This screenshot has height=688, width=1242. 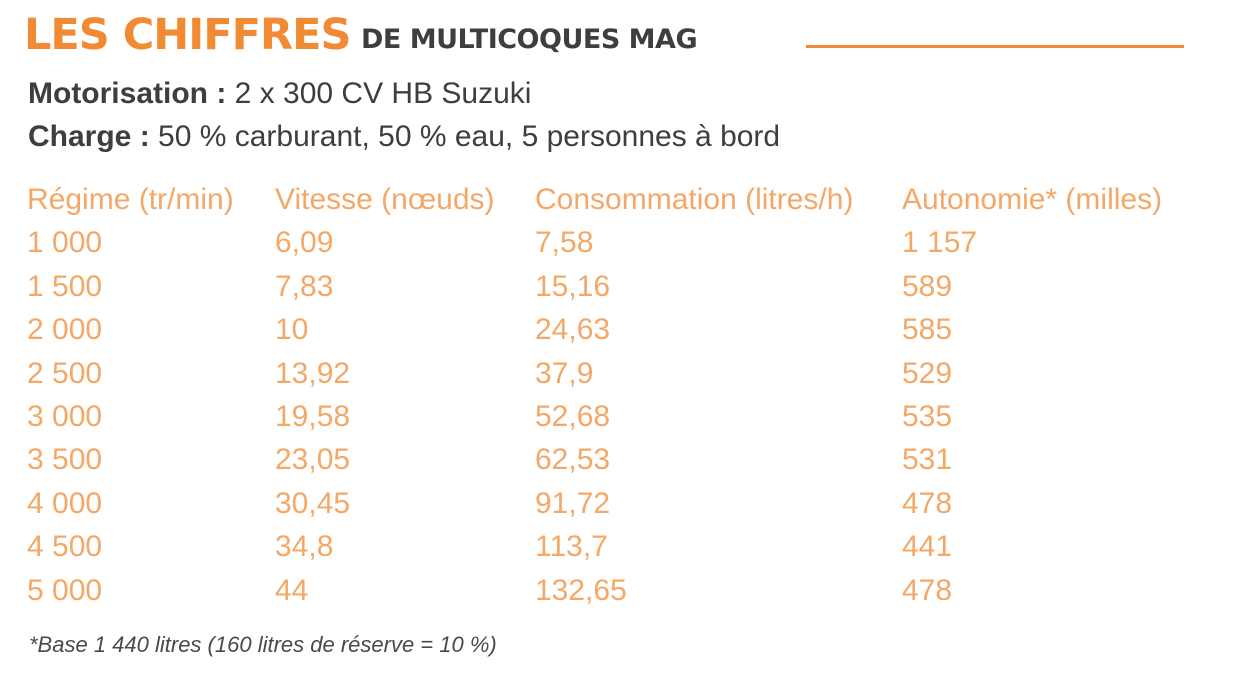 What do you see at coordinates (65, 547) in the screenshot?
I see `cell-regime: 4 500` at bounding box center [65, 547].